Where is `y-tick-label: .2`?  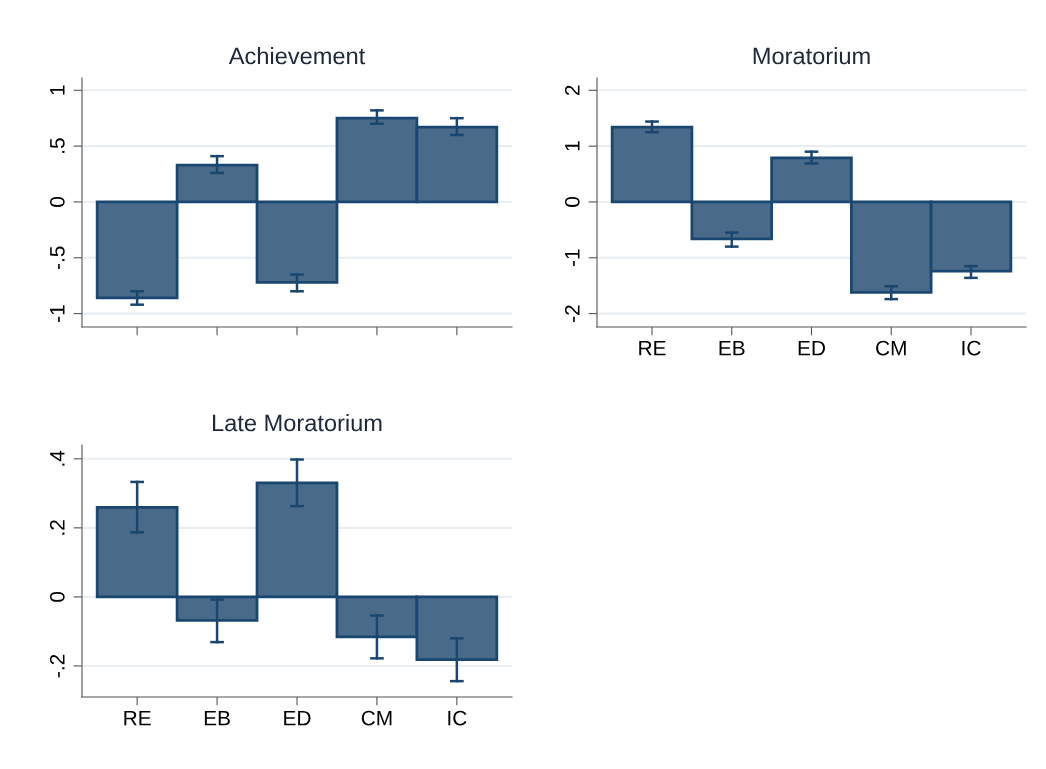
y-tick-label: .2 is located at coordinates (57, 527).